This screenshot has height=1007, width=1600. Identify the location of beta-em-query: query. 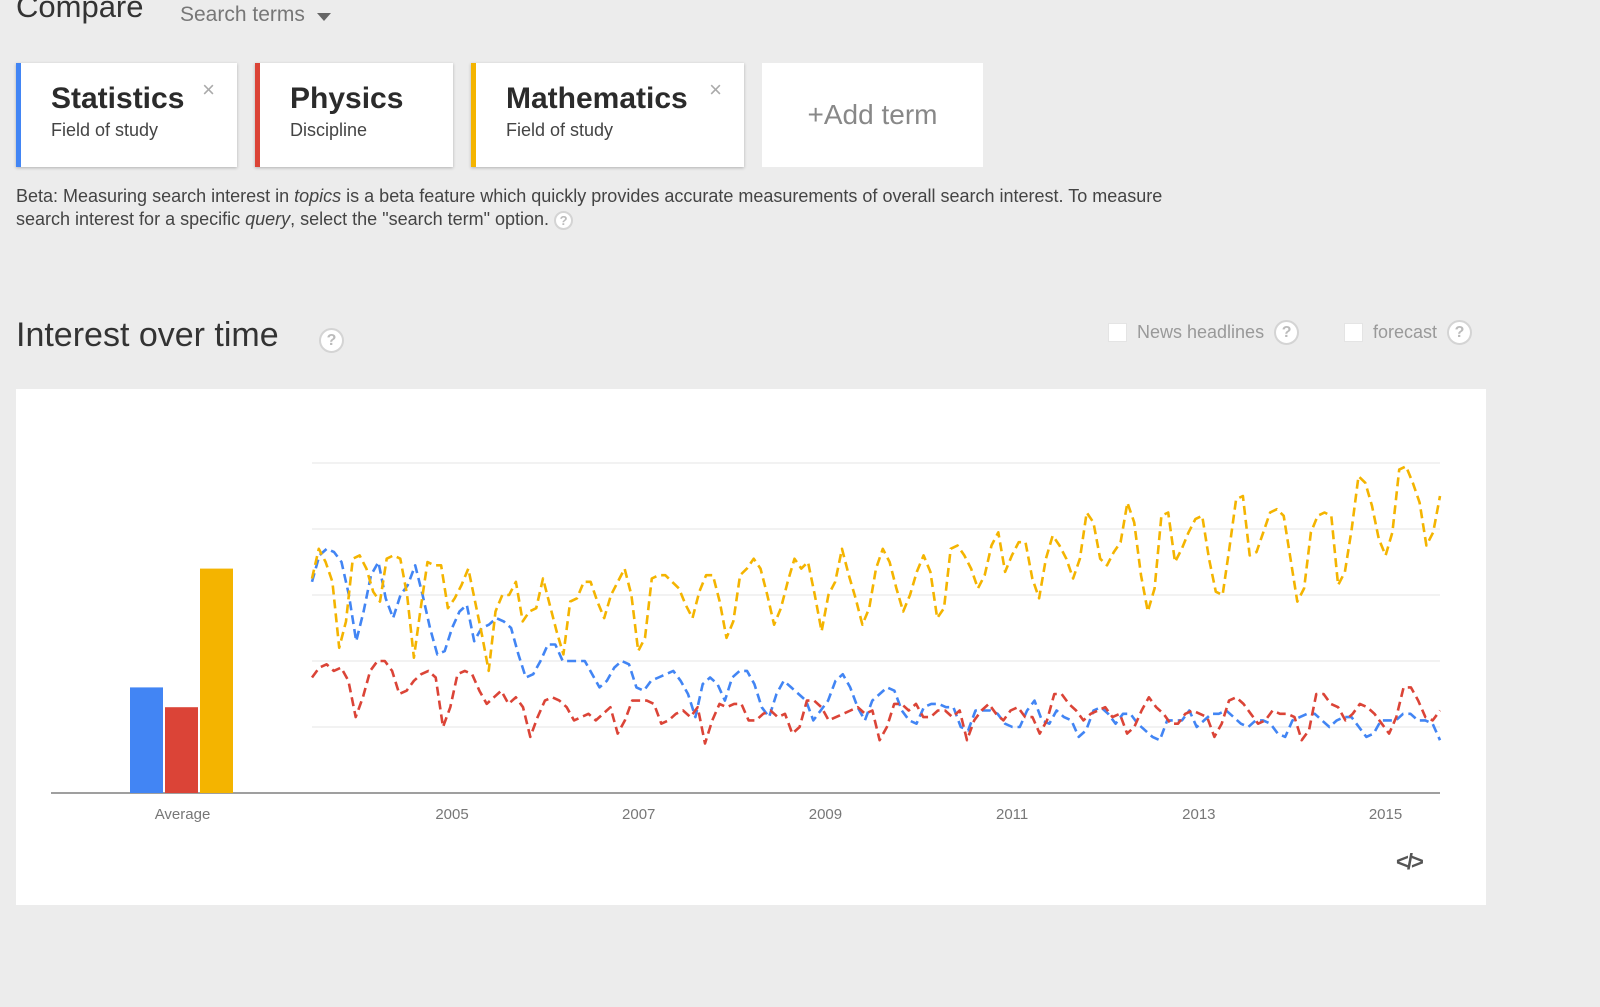
(268, 219).